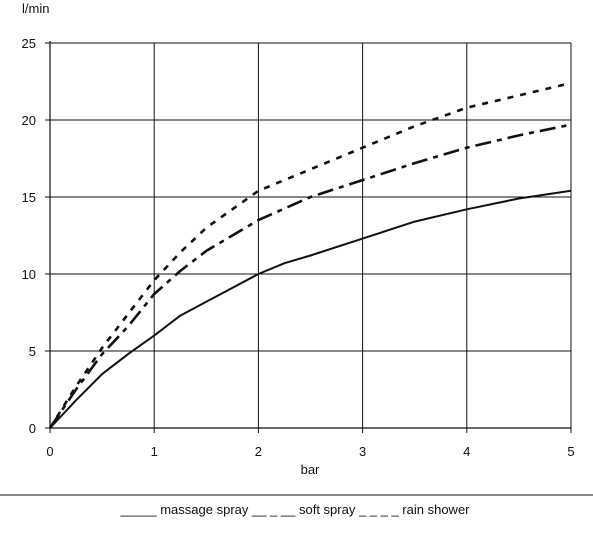 This screenshot has height=560, width=593. I want to click on x-tick-label-2: 2, so click(258, 451).